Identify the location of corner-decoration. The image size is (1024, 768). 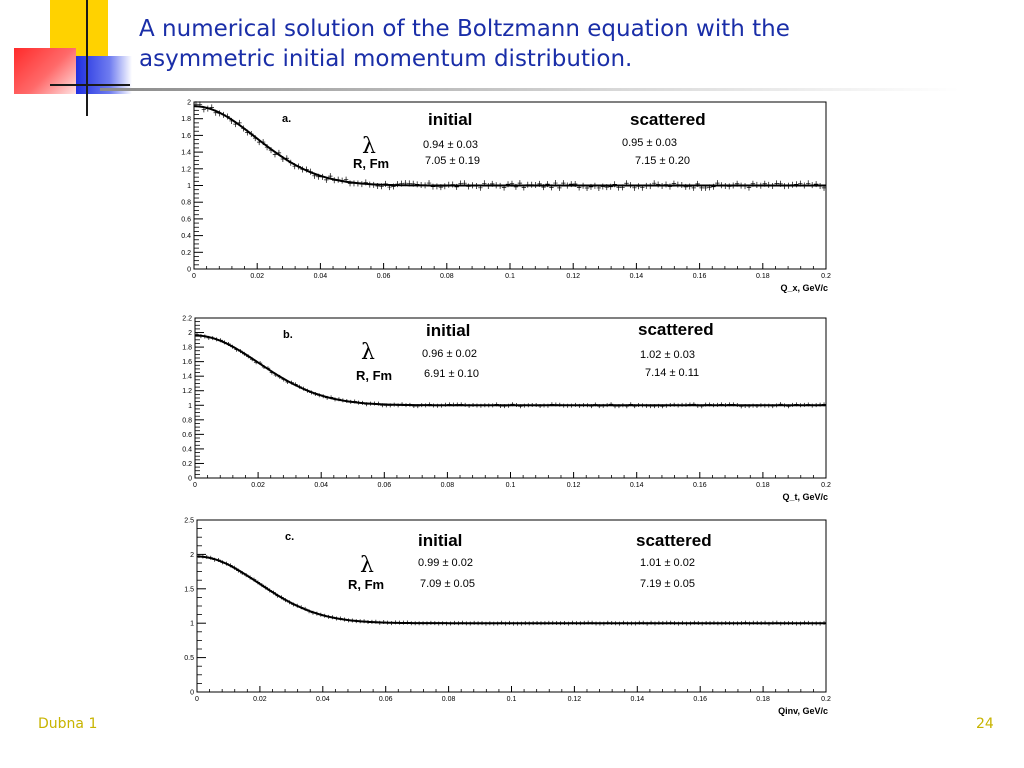
(70, 60).